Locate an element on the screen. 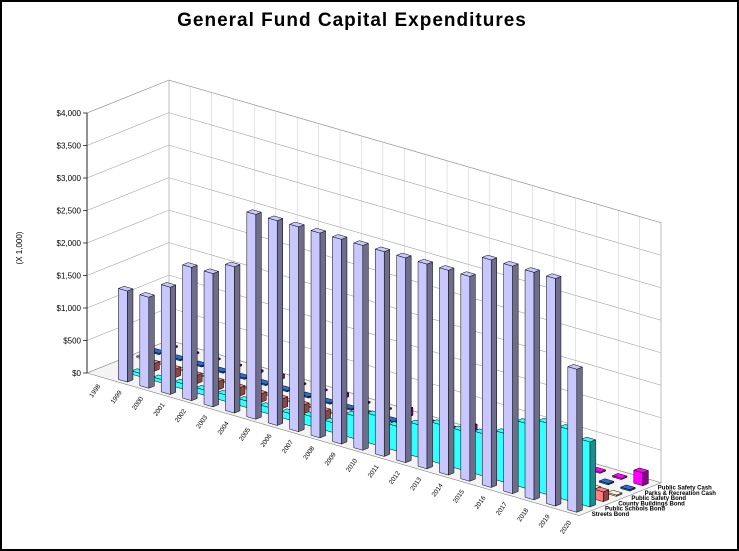 This screenshot has width=739, height=551. x-tick-label: 2005 is located at coordinates (245, 434).